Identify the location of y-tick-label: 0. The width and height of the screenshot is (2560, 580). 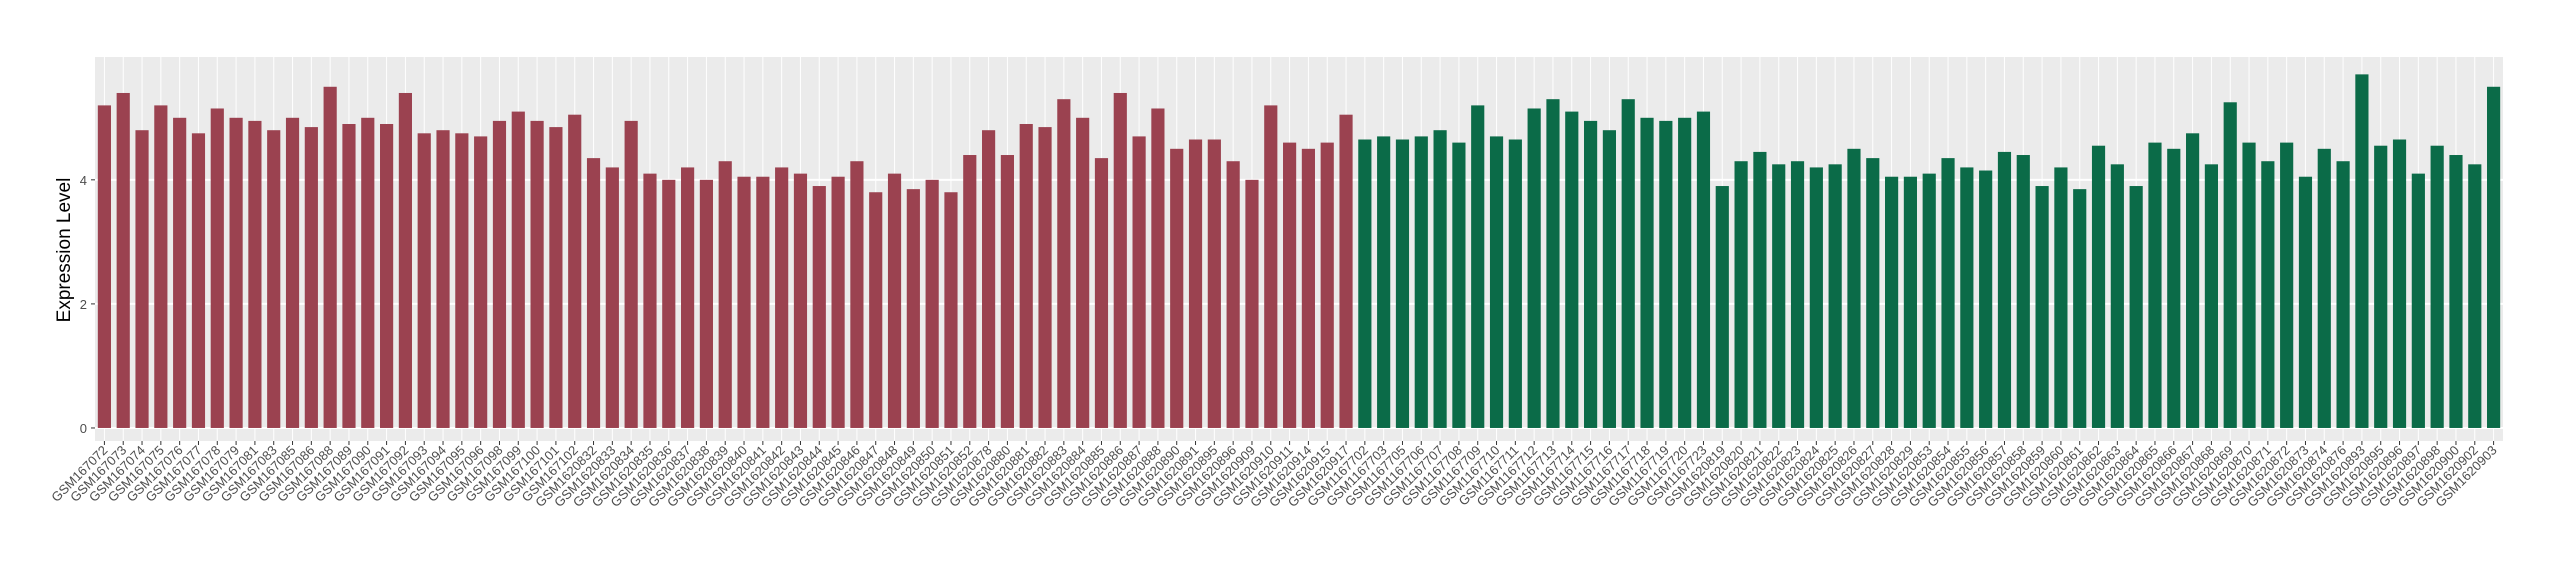
(83, 428).